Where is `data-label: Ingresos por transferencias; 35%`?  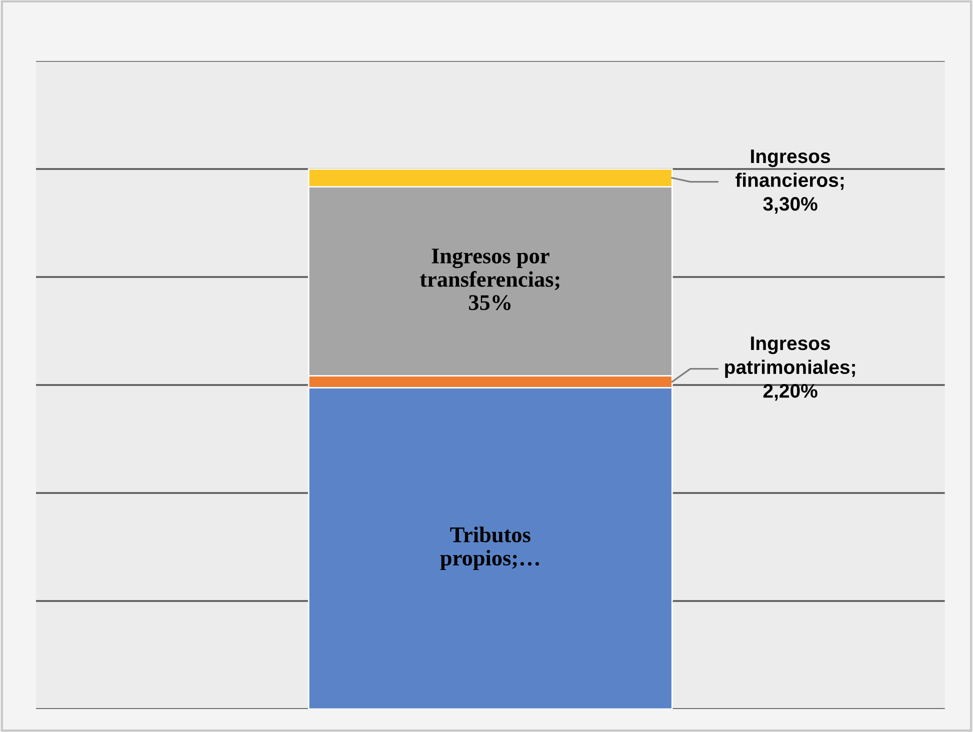 data-label: Ingresos por transferencias; 35% is located at coordinates (490, 279).